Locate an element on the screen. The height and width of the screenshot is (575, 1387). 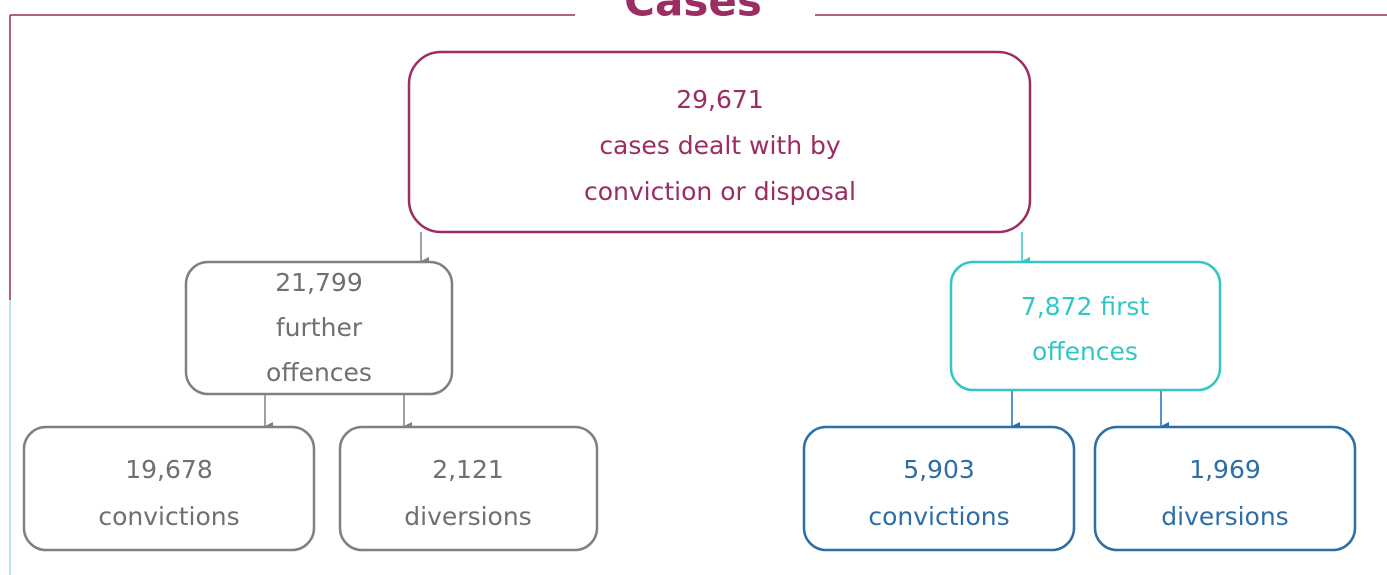
node-text: 2,121 is located at coordinates (468, 469).